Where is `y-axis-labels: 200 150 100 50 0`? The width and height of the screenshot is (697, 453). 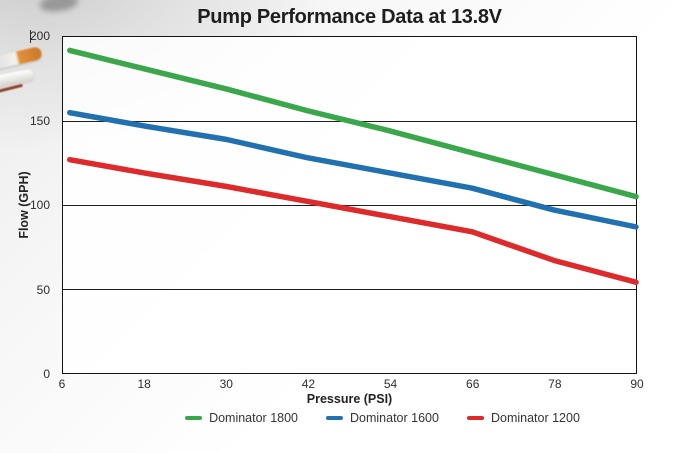
y-axis-labels: 200 150 100 50 0 is located at coordinates (25, 205).